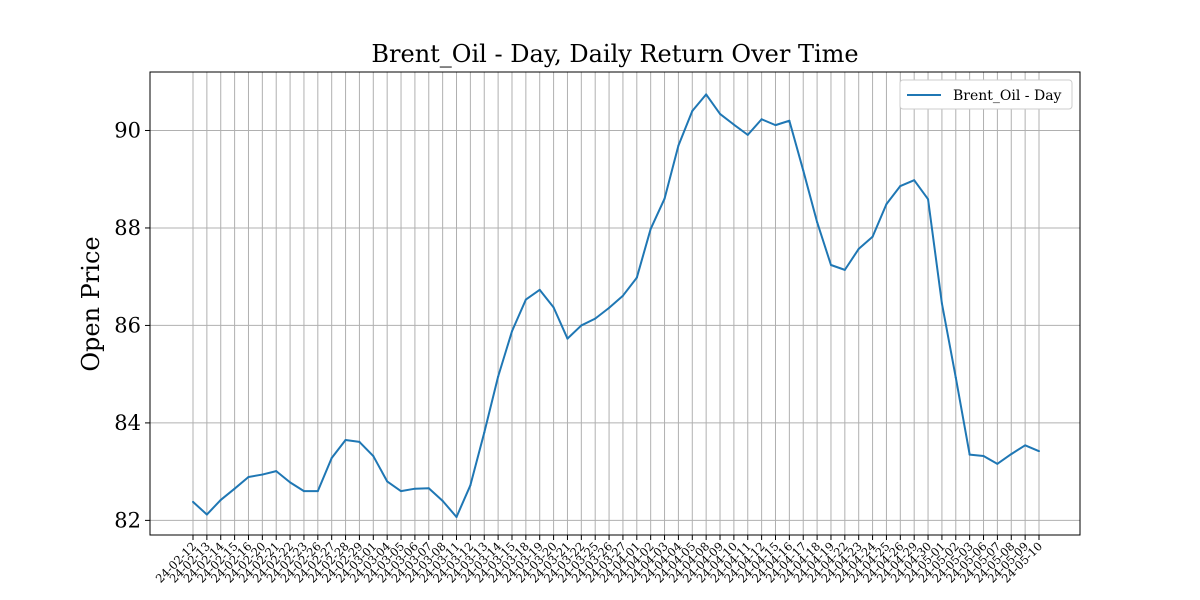 The image size is (1200, 600). What do you see at coordinates (614, 54) in the screenshot?
I see `chart-title: Brent_Oil - Day, Daily Return Over Time` at bounding box center [614, 54].